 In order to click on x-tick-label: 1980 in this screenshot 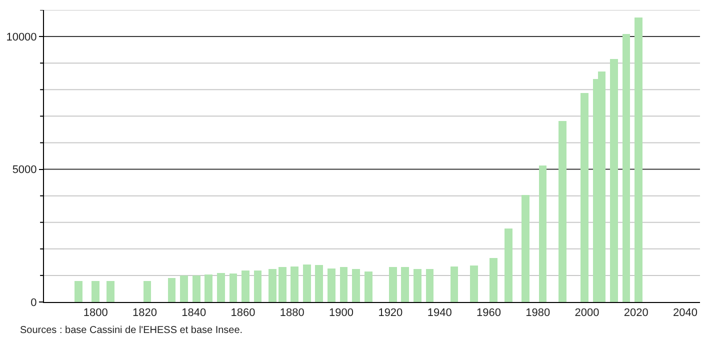, I will do `click(538, 313)`.